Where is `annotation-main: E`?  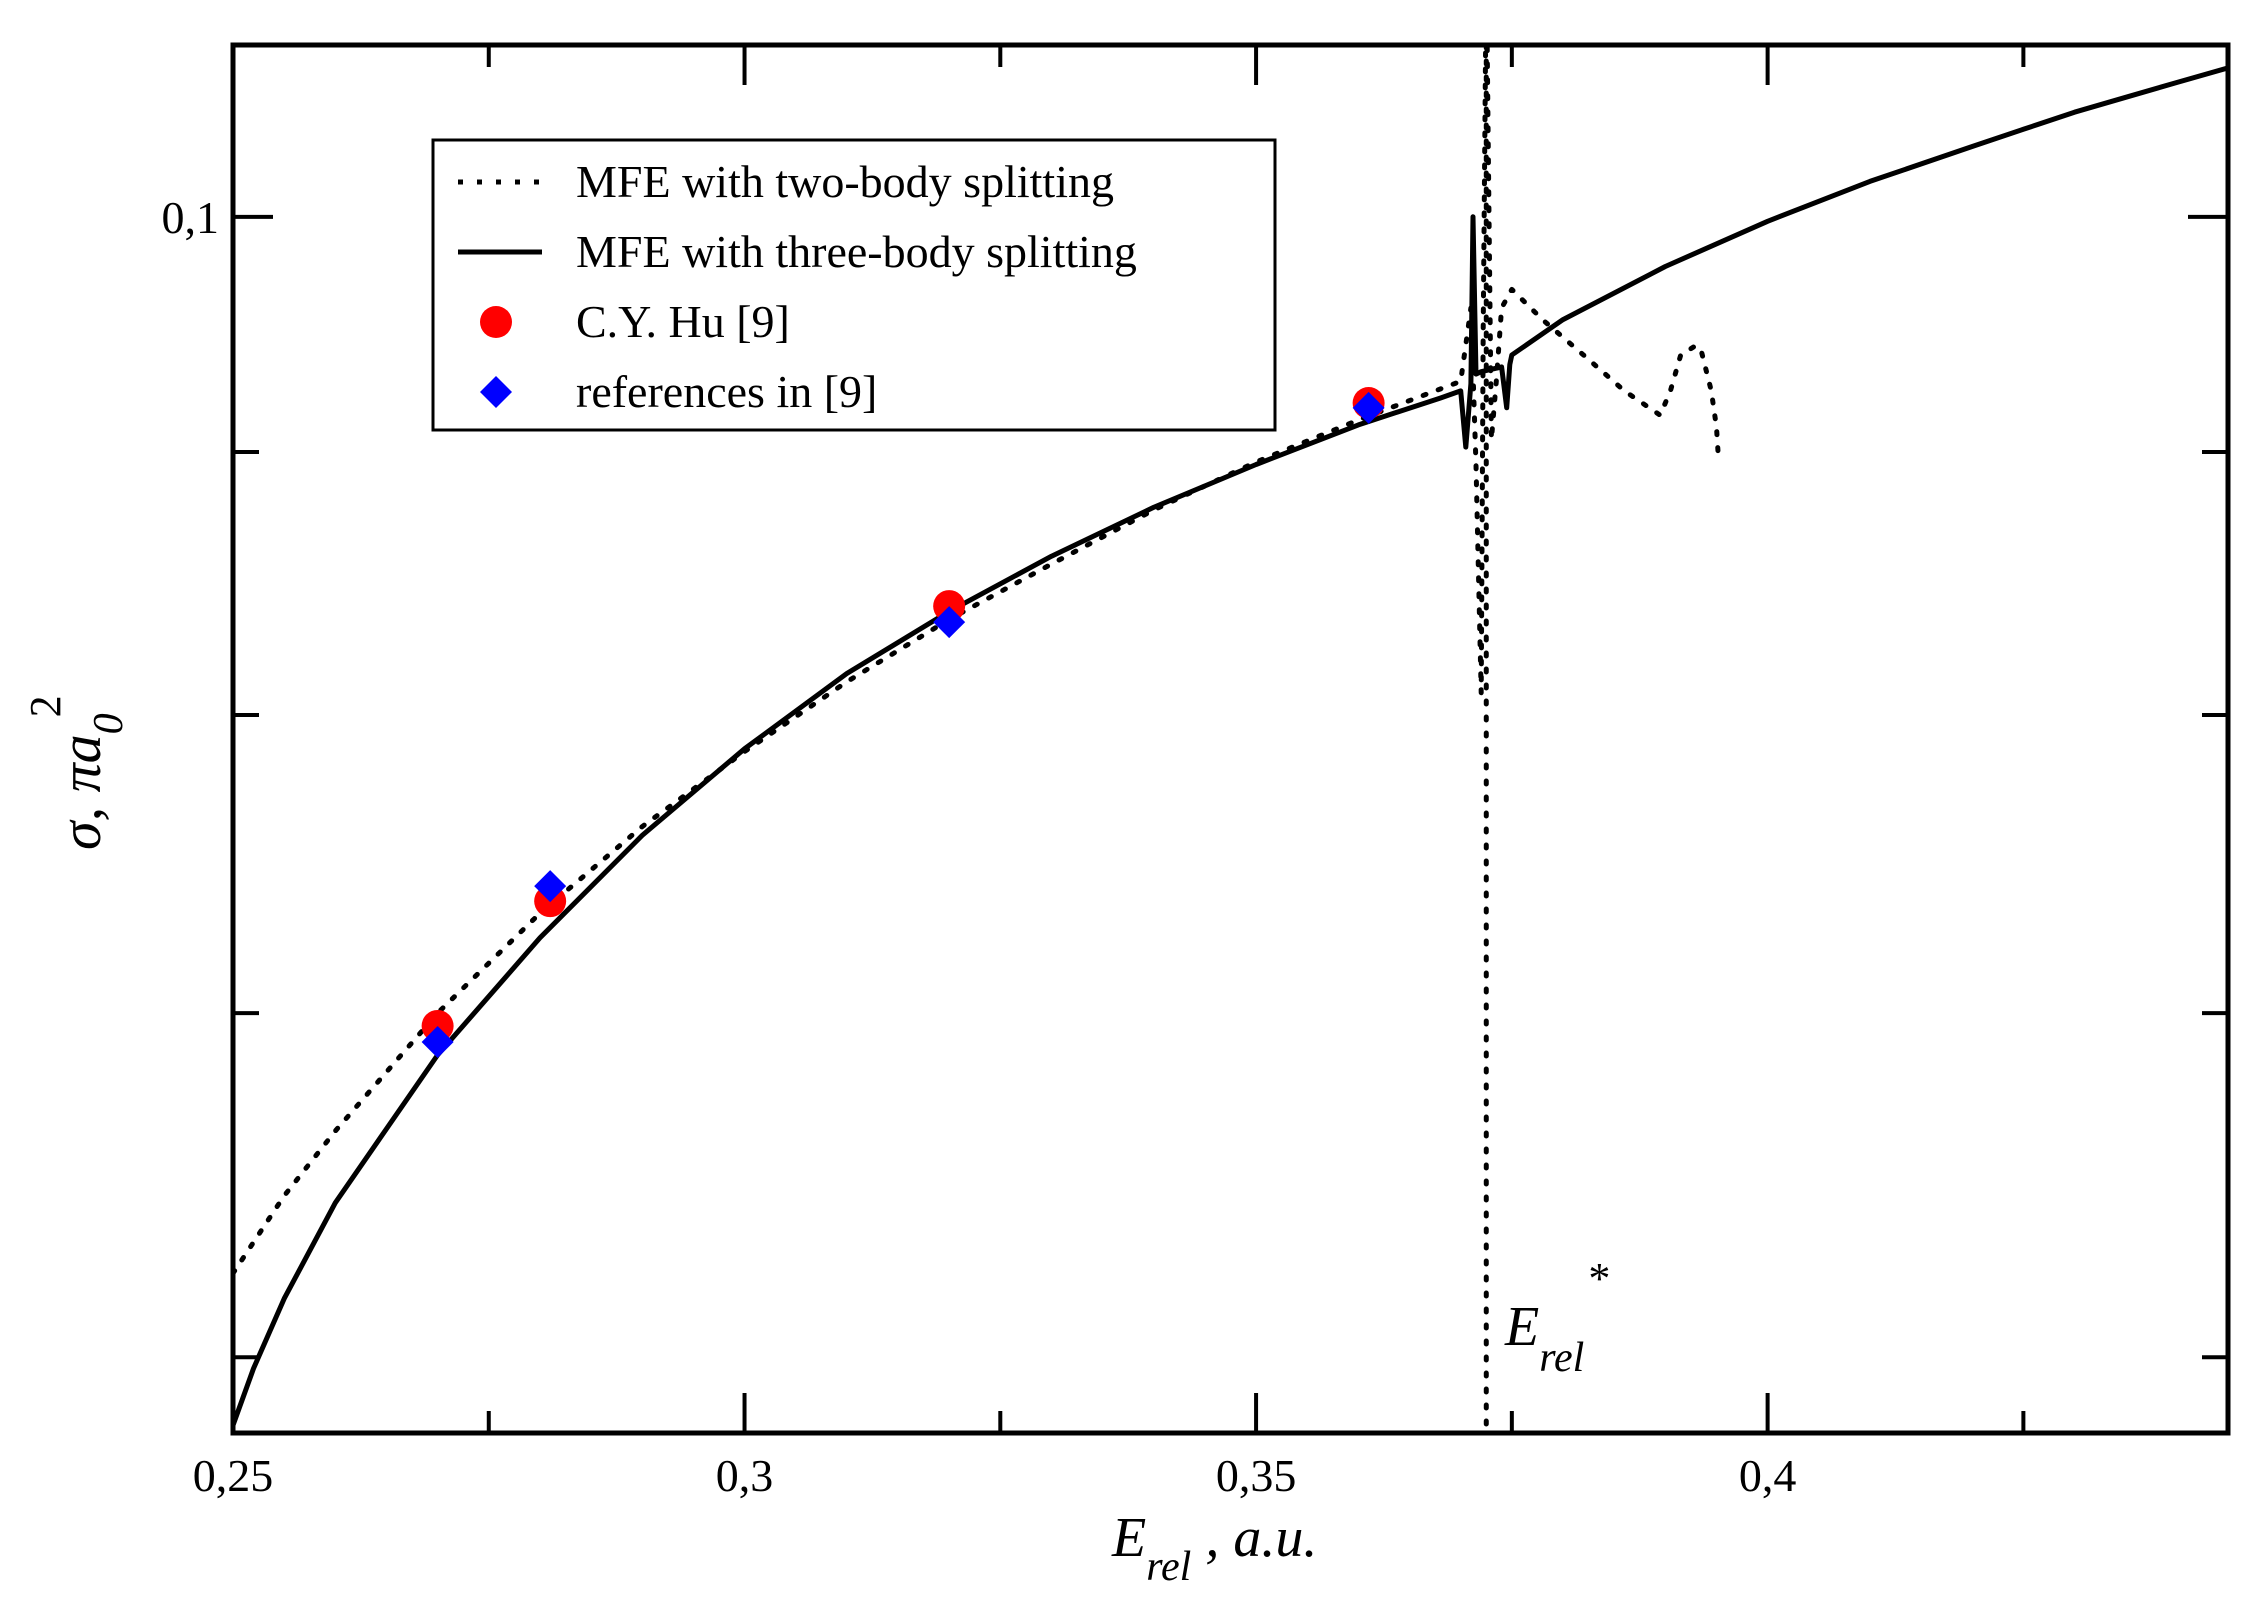
annotation-main: E is located at coordinates (1521, 1327).